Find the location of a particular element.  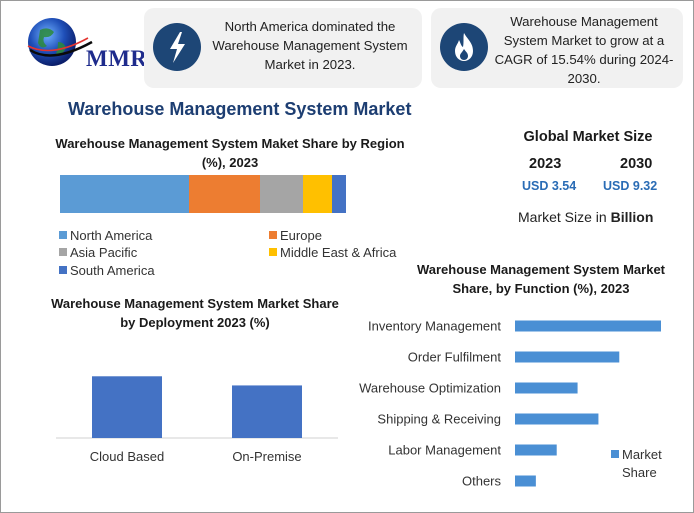

mmr-logo: MMR is located at coordinates (84, 42).